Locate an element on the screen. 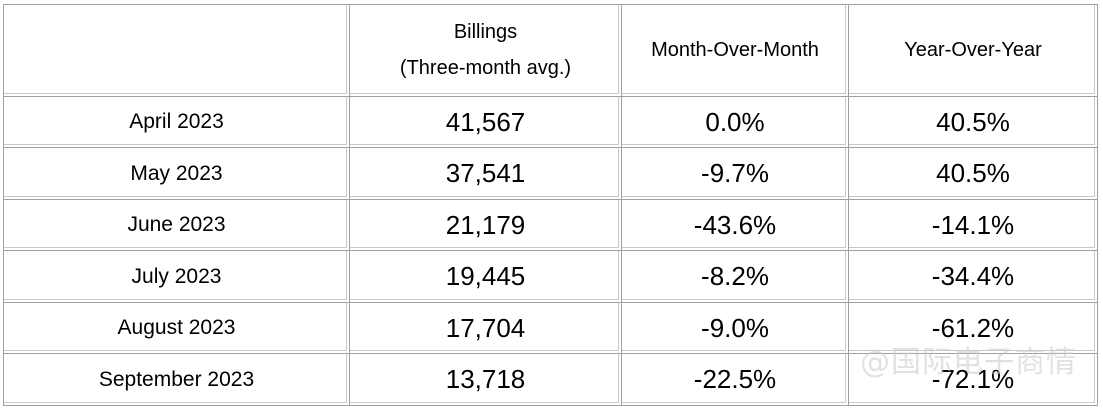 The height and width of the screenshot is (411, 1103). table-row: August 2023 17,704 -9.0% -61.2% is located at coordinates (551, 328).